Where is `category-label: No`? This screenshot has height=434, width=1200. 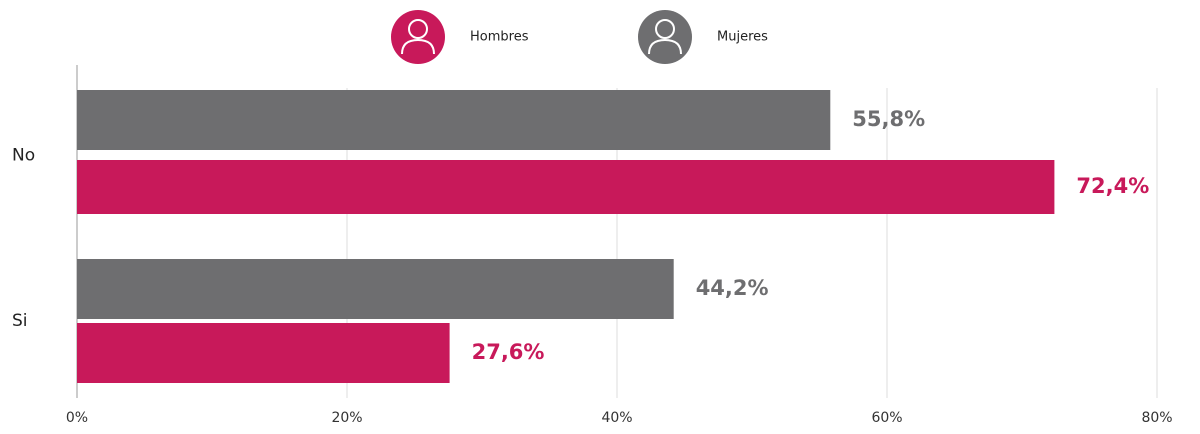 category-label: No is located at coordinates (23, 156).